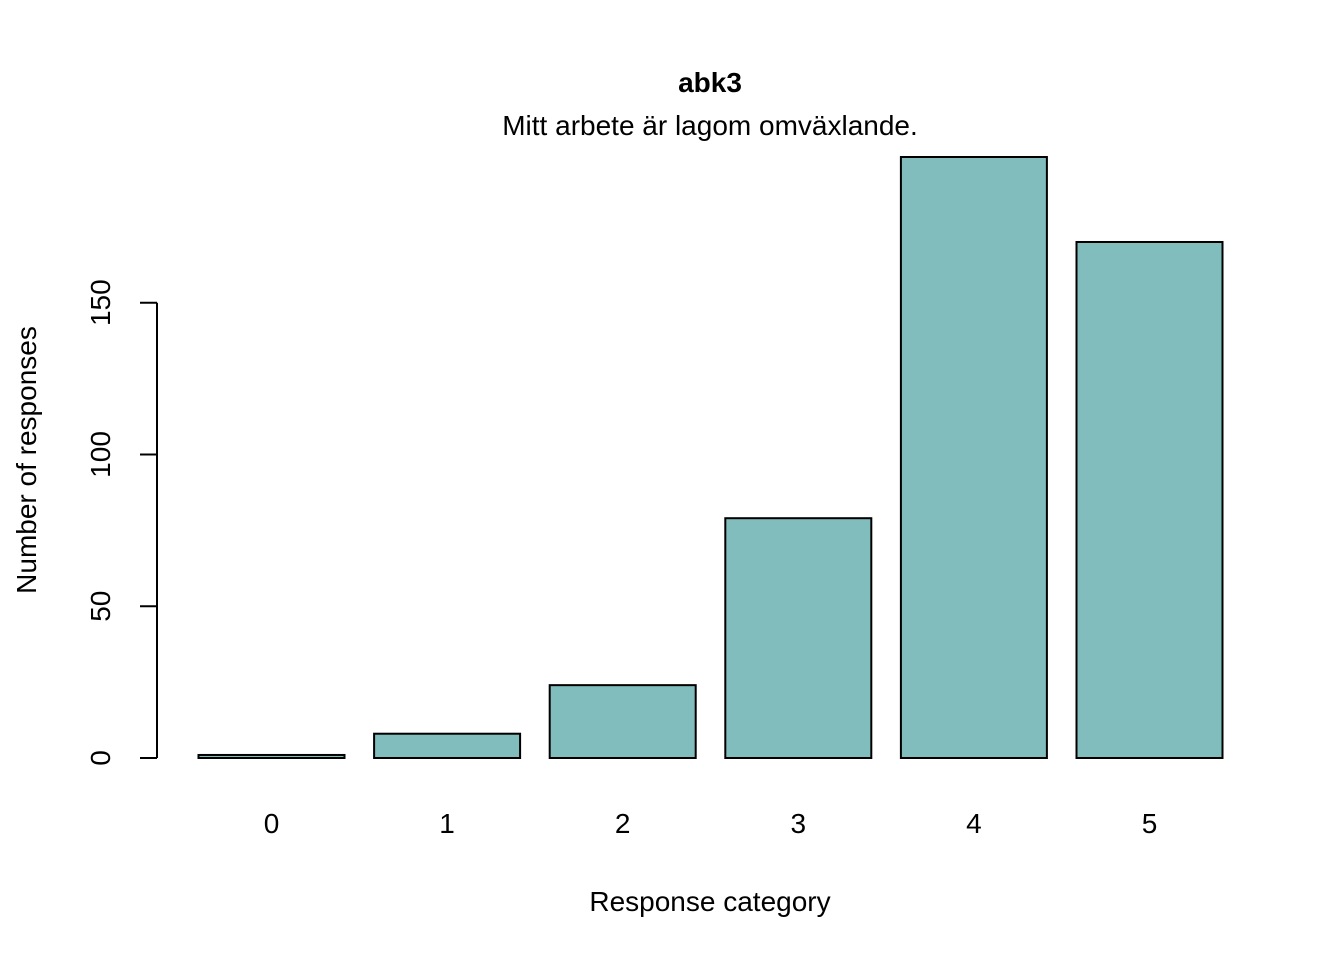 The height and width of the screenshot is (960, 1344). Describe the element at coordinates (711, 823) in the screenshot. I see `x-axis-tick-labels: 0 1 2 3 4 5` at that location.